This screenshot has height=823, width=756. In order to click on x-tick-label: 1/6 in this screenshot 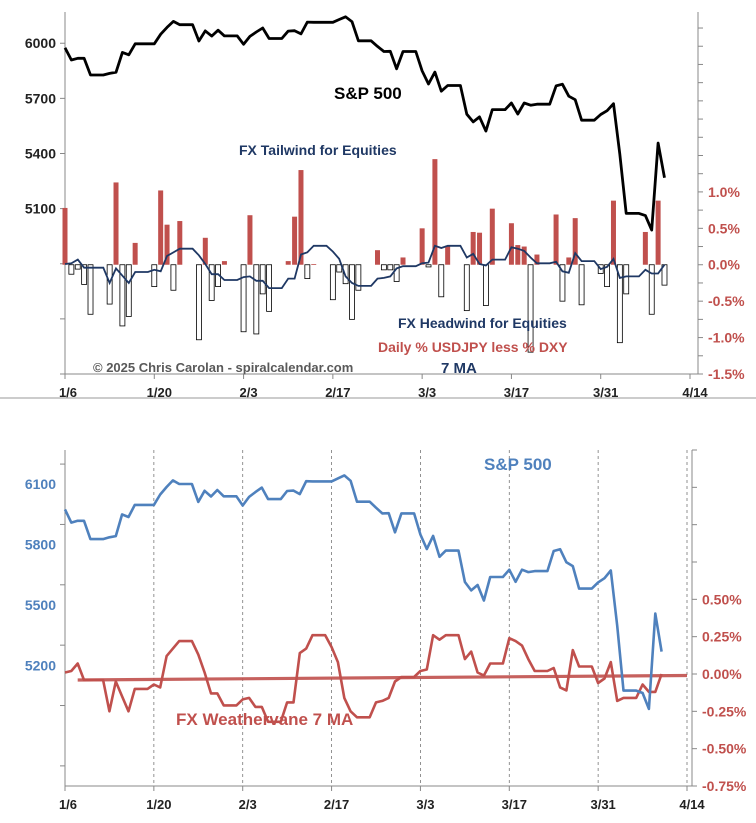, I will do `click(68, 804)`.